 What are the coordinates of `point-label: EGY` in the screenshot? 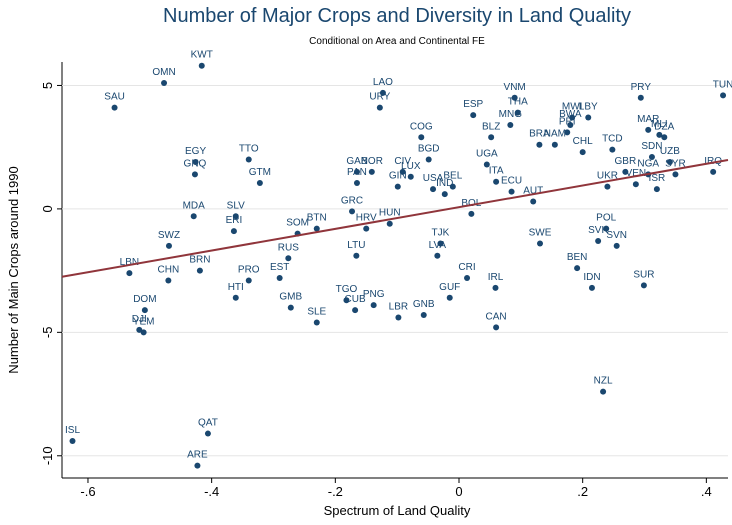 It's located at (195, 151).